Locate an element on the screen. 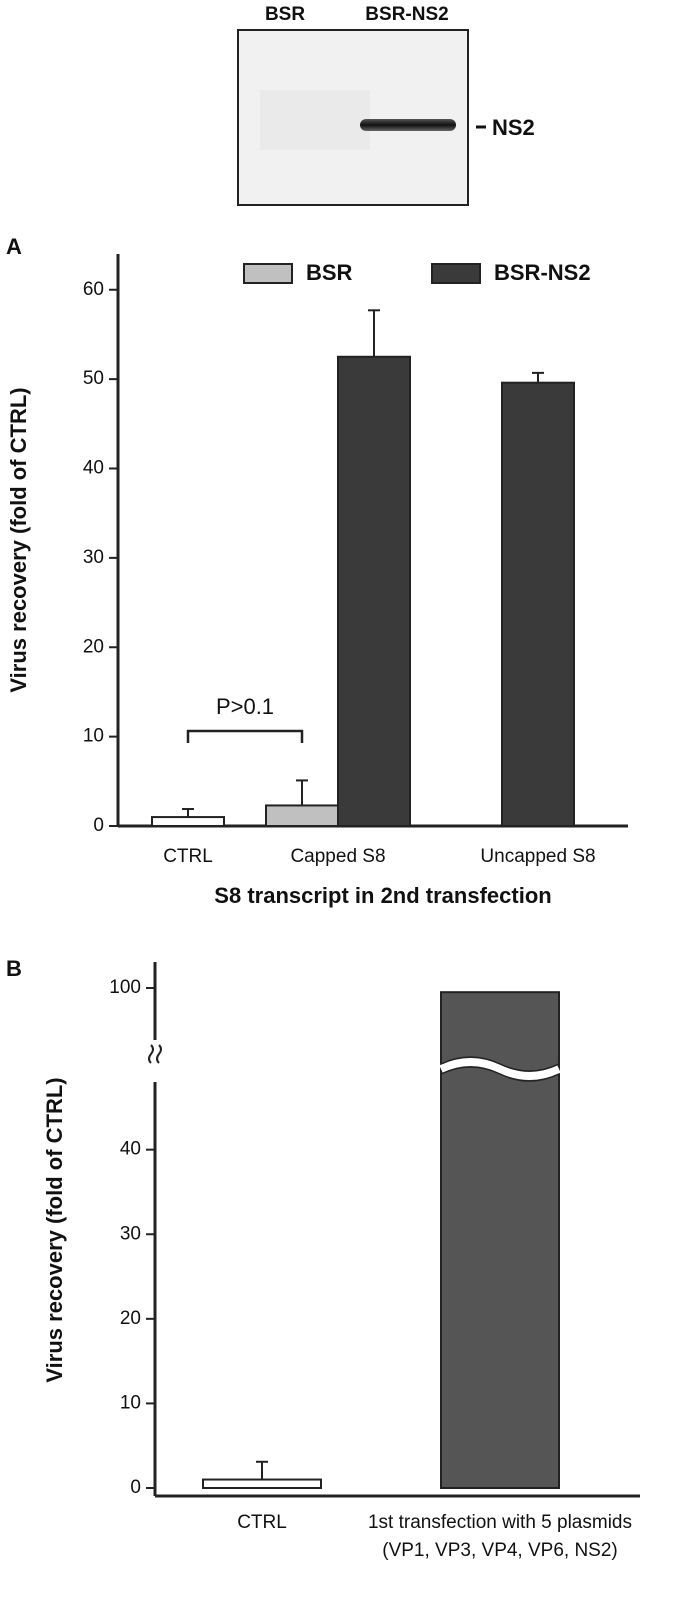 This screenshot has height=1606, width=700. panel-label: A is located at coordinates (14, 246).